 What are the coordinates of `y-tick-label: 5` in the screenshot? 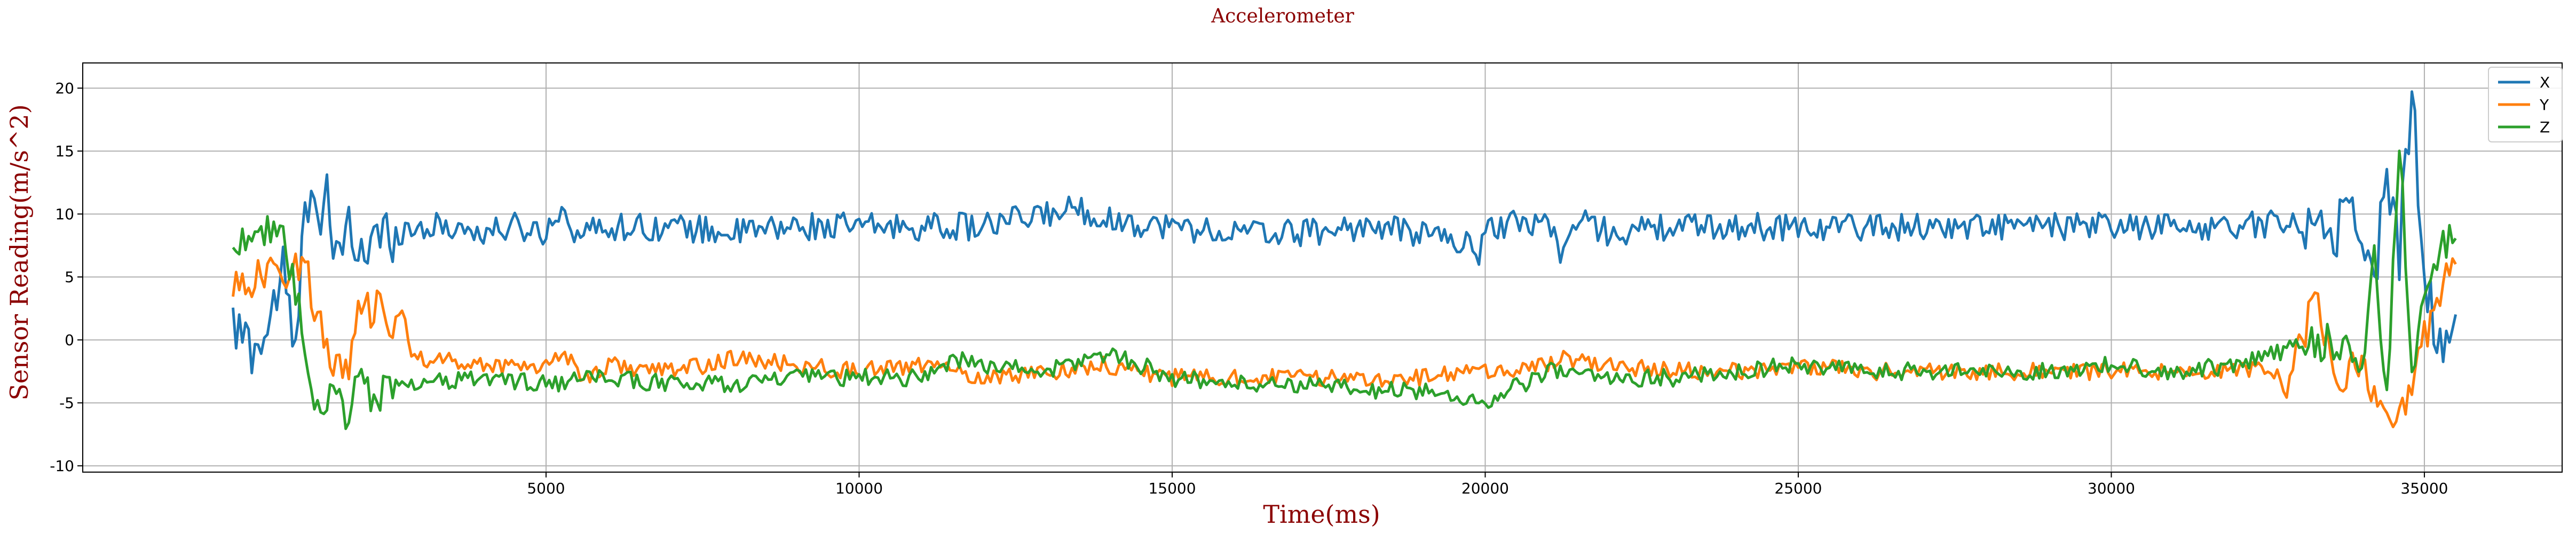 It's located at (69, 277).